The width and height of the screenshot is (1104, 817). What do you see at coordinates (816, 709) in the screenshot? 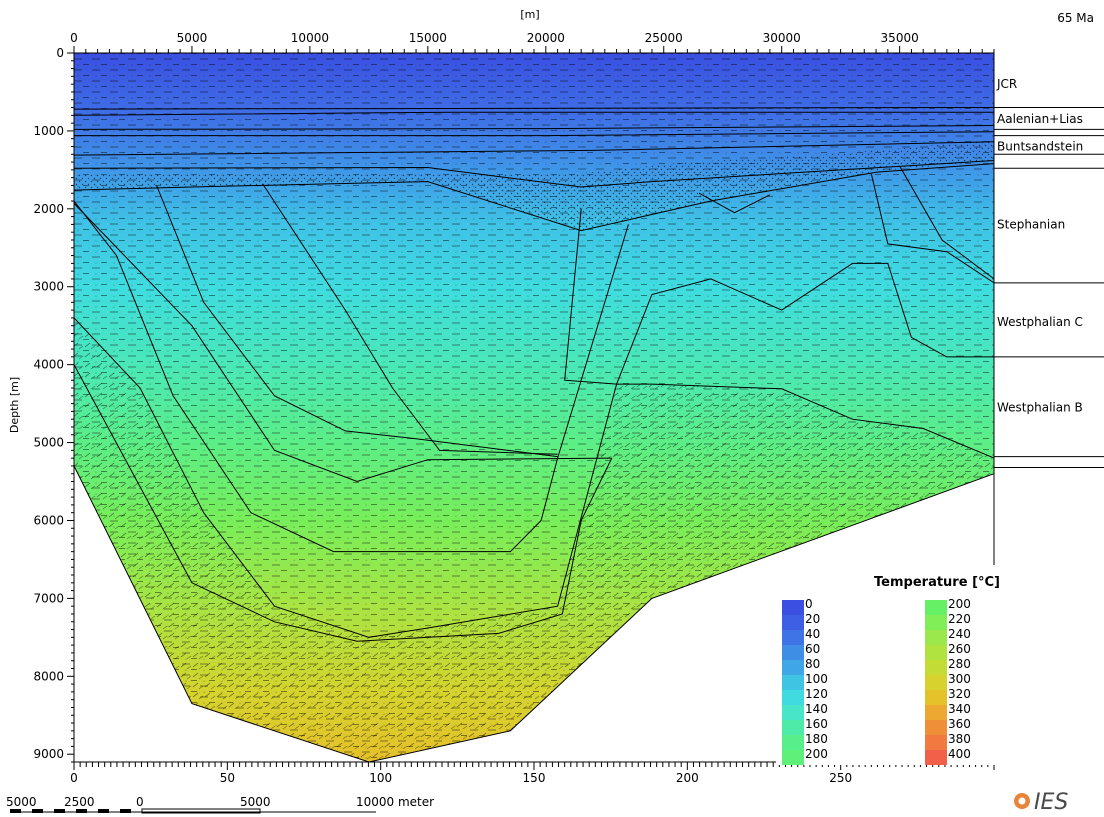
I see `legend-entry-label: 140` at bounding box center [816, 709].